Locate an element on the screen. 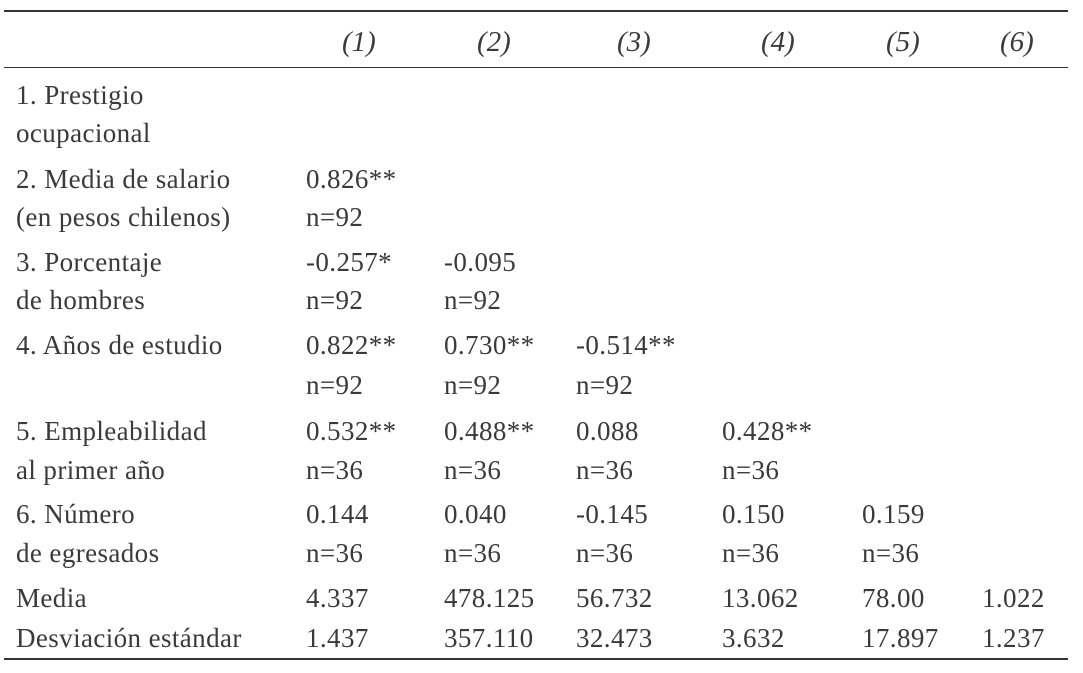  r5-c3-n: n=36 is located at coordinates (605, 470).